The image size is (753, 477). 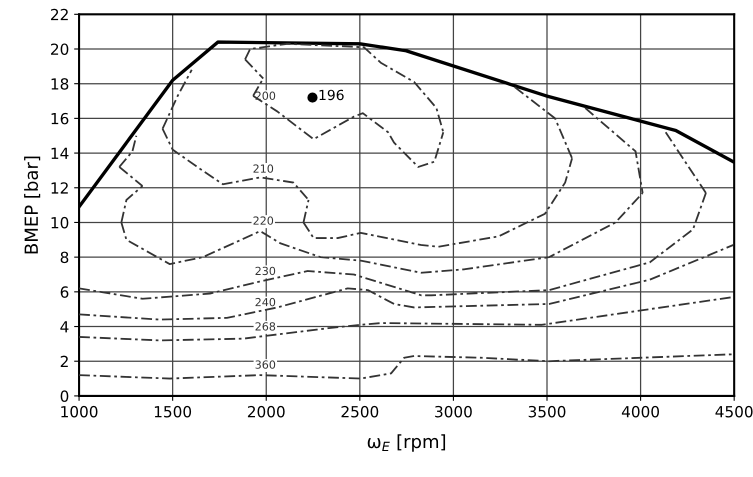 What do you see at coordinates (332, 95) in the screenshot?
I see `annotation: 196` at bounding box center [332, 95].